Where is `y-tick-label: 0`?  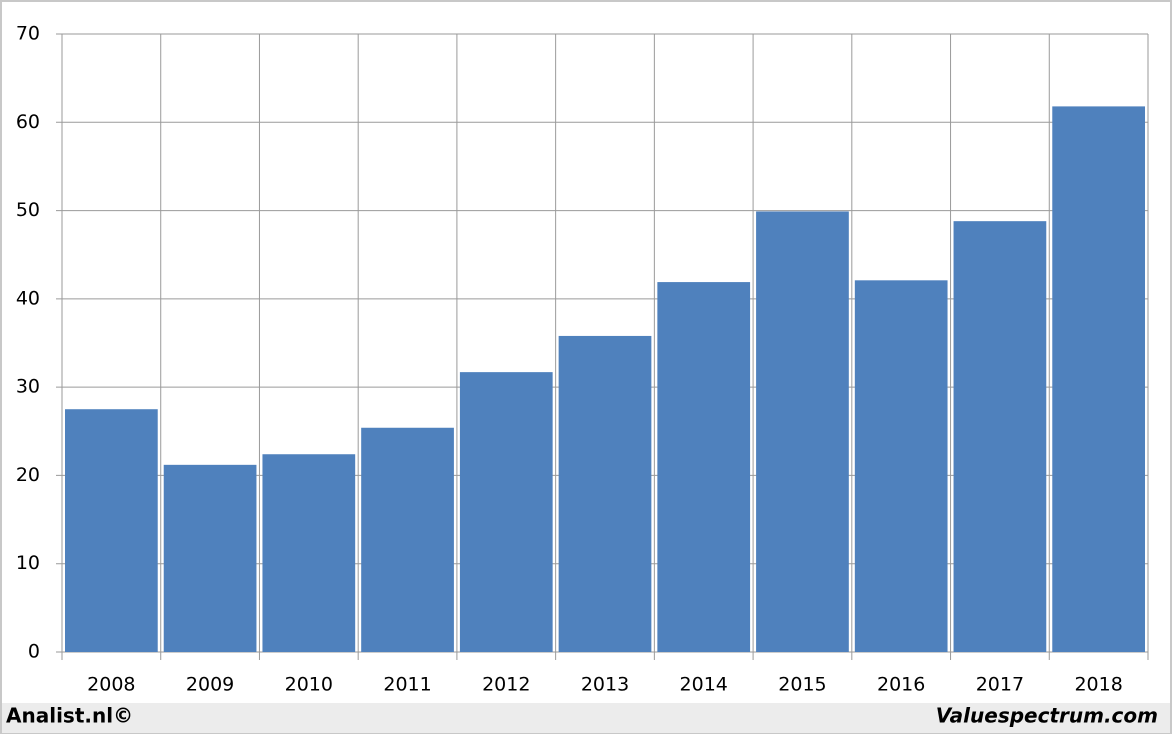 y-tick-label: 0 is located at coordinates (34, 652).